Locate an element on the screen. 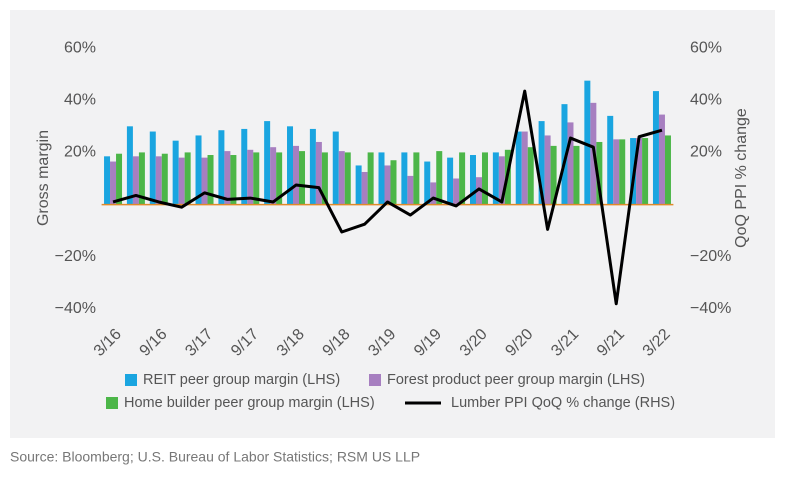  y-tick-label: 20% is located at coordinates (80, 152).